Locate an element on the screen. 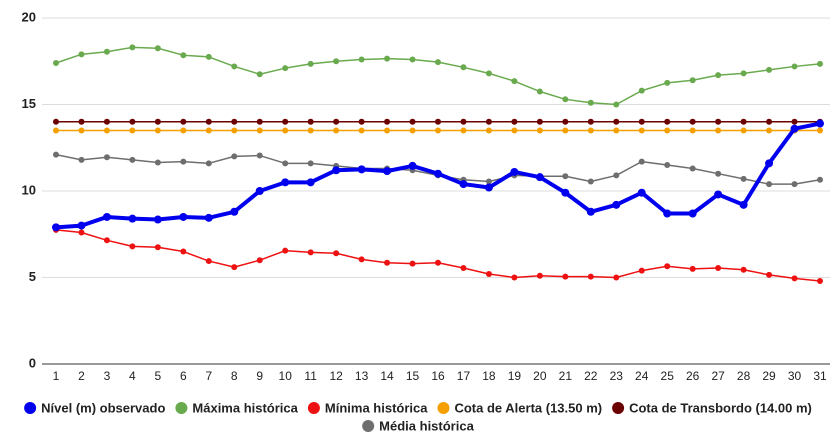 The image size is (830, 433). x-tick-label: 3 is located at coordinates (107, 376).